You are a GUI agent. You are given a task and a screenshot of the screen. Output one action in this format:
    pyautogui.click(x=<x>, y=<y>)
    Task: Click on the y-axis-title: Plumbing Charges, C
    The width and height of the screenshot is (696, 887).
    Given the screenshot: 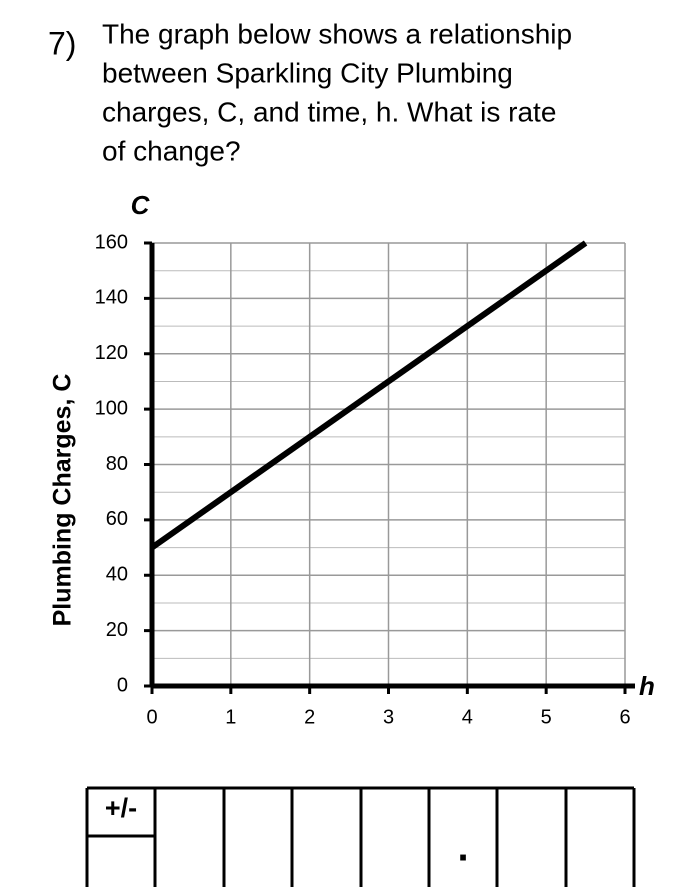 What is the action you would take?
    pyautogui.click(x=63, y=500)
    